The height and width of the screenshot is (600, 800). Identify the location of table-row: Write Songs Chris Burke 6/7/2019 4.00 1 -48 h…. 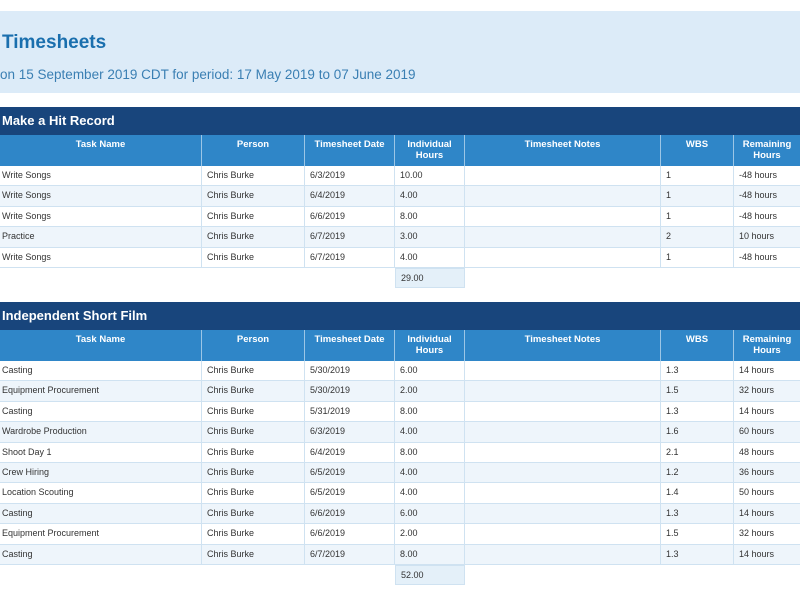
(400, 257).